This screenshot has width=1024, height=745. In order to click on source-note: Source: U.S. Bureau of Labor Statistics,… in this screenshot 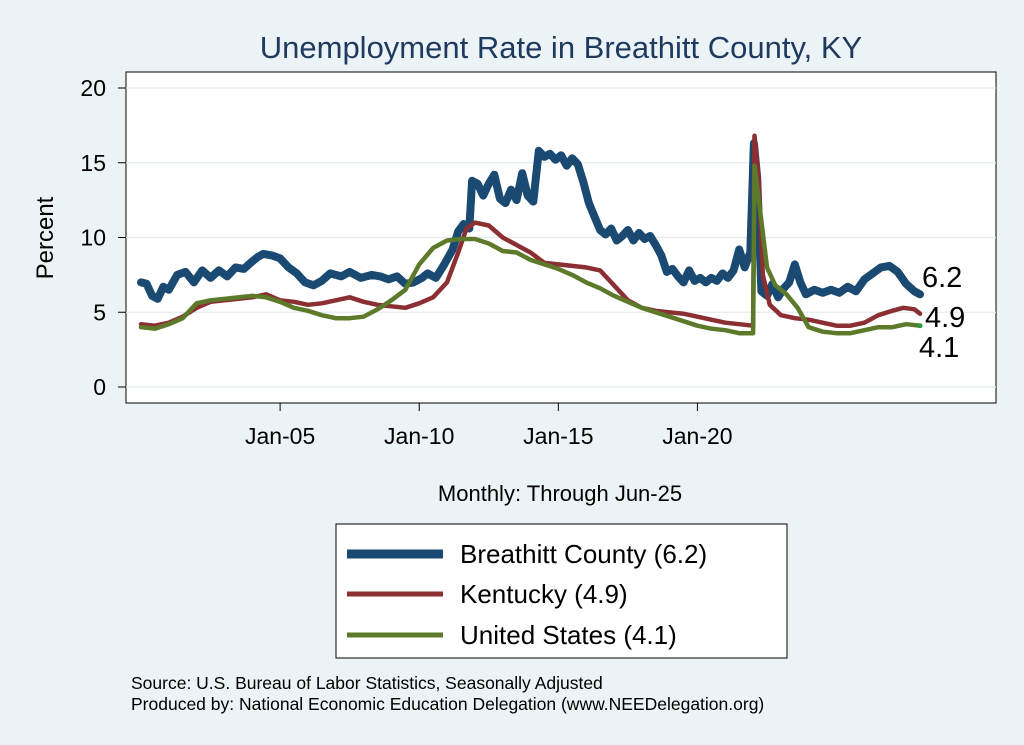, I will do `click(367, 683)`.